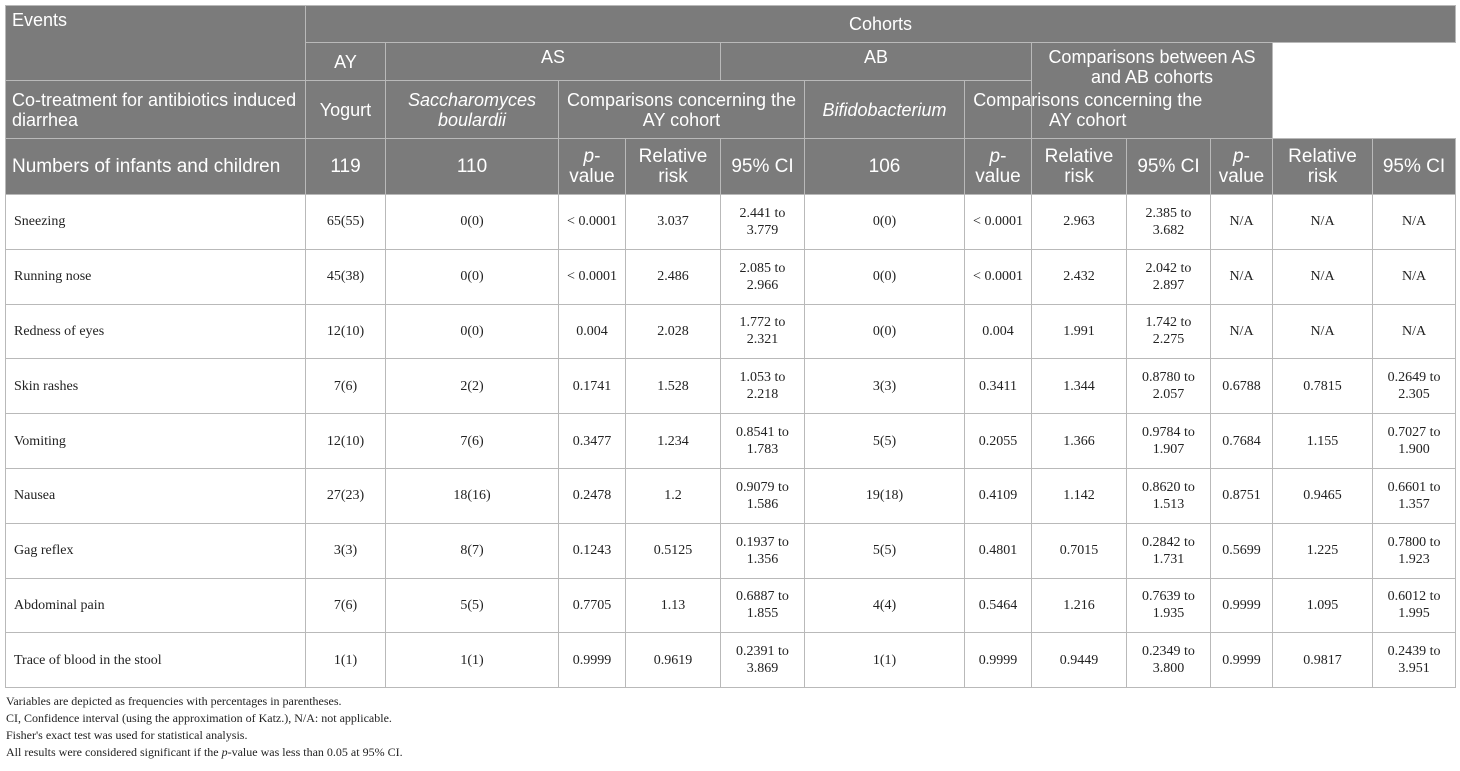 The width and height of the screenshot is (1460, 771). What do you see at coordinates (1414, 660) in the screenshot?
I see `cell-cmp-ci: 0.2439 to 3.951` at bounding box center [1414, 660].